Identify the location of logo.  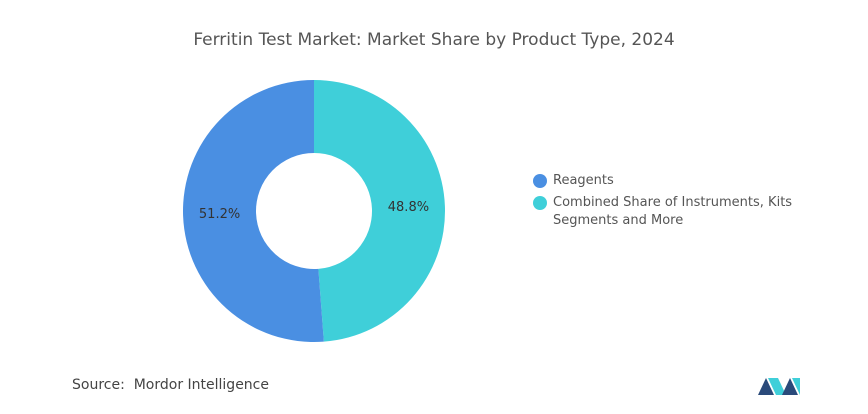
(779, 386).